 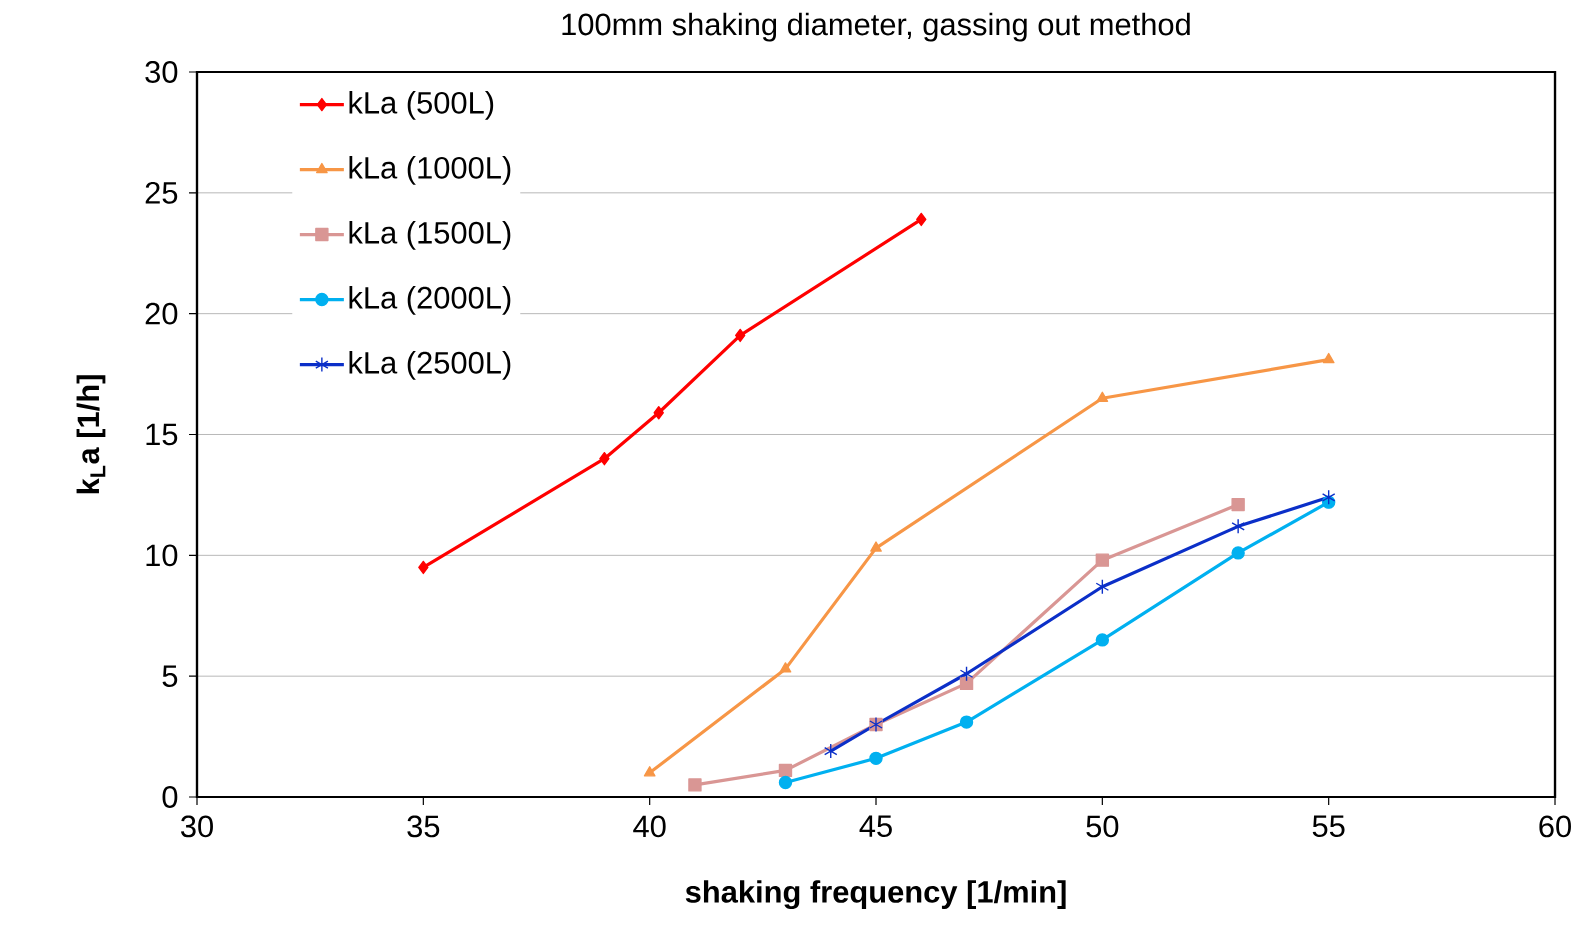 I want to click on x-tick-label: 55, so click(x=1328, y=826).